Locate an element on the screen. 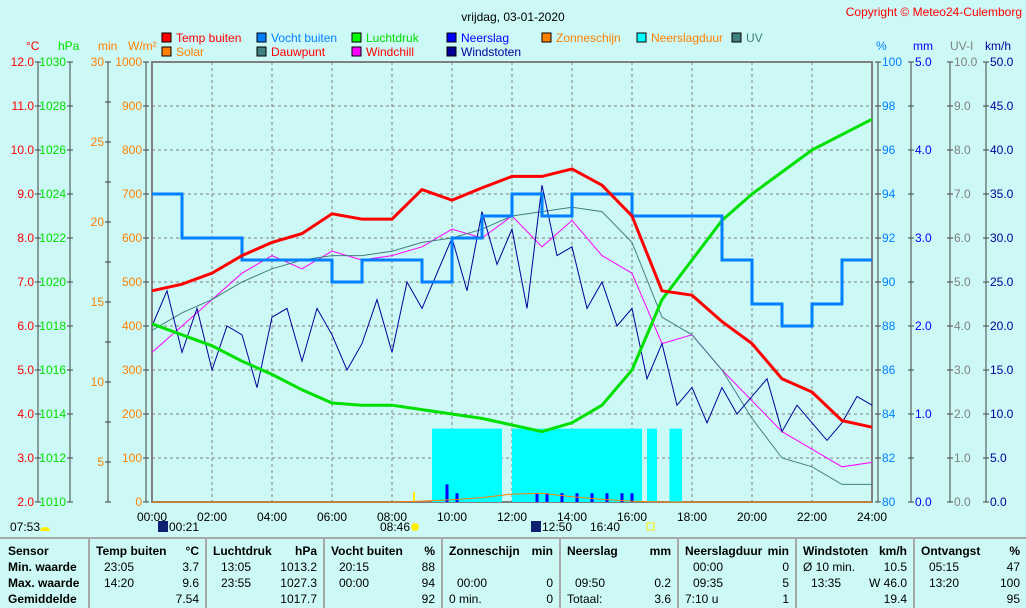  axis-tick-hpa: 1024 is located at coordinates (52, 194).